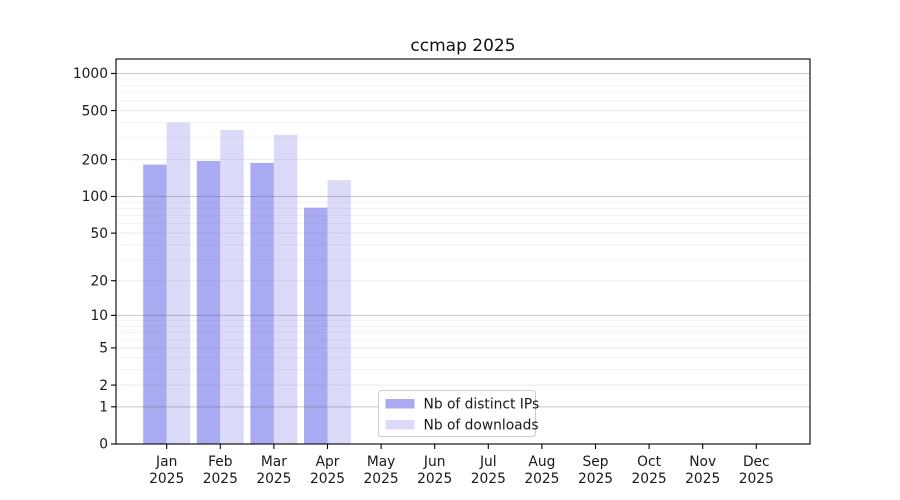  Describe the element at coordinates (103, 445) in the screenshot. I see `y-tick-label-0: 0` at that location.